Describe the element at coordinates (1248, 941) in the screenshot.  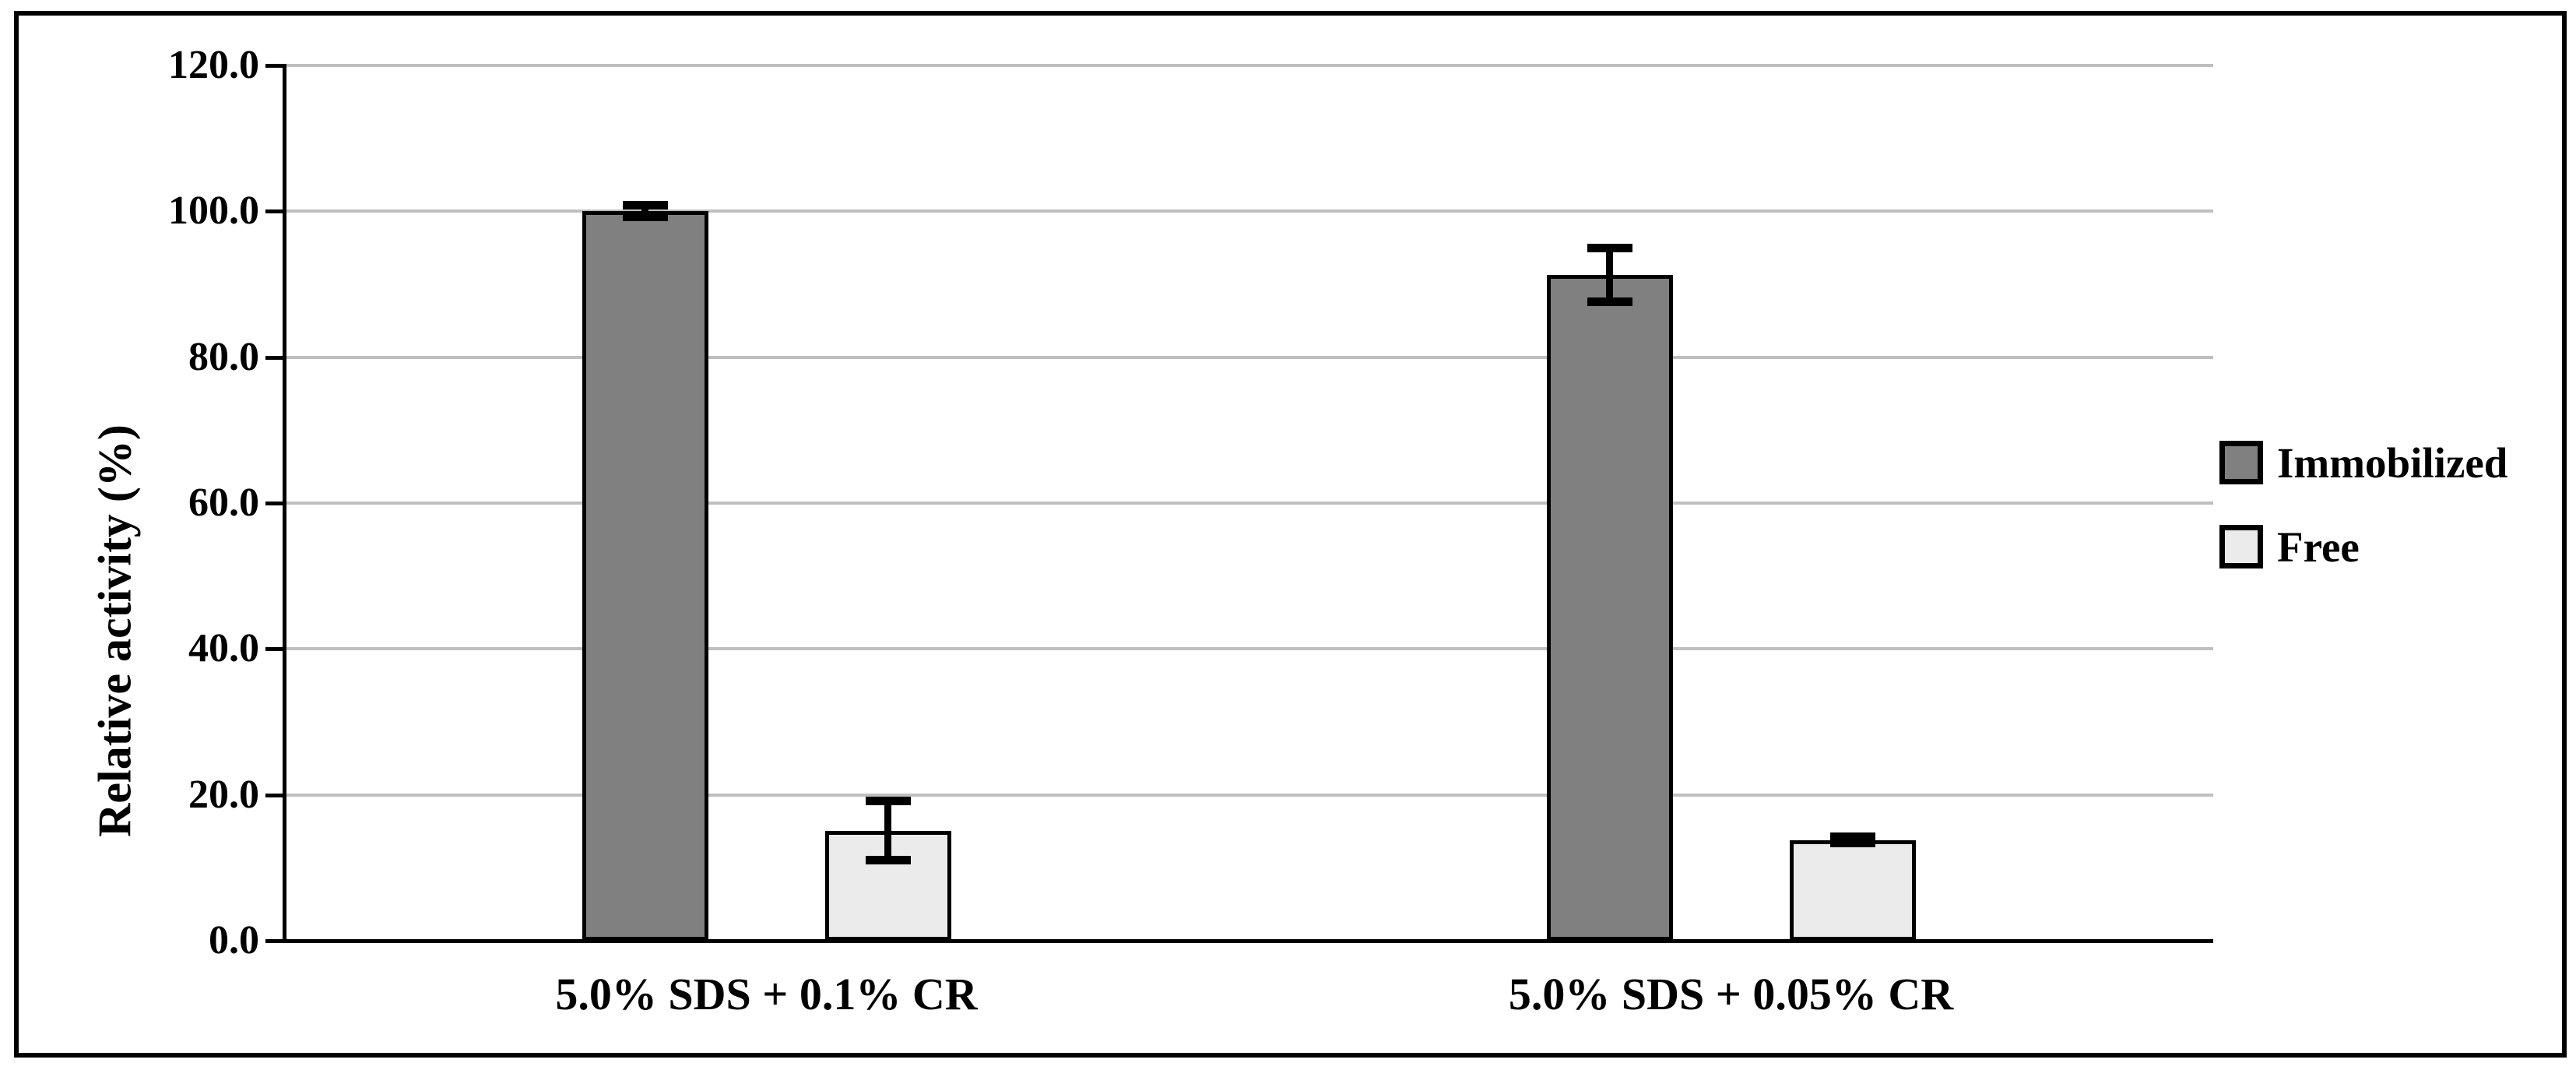
I see `x-axis-line` at that location.